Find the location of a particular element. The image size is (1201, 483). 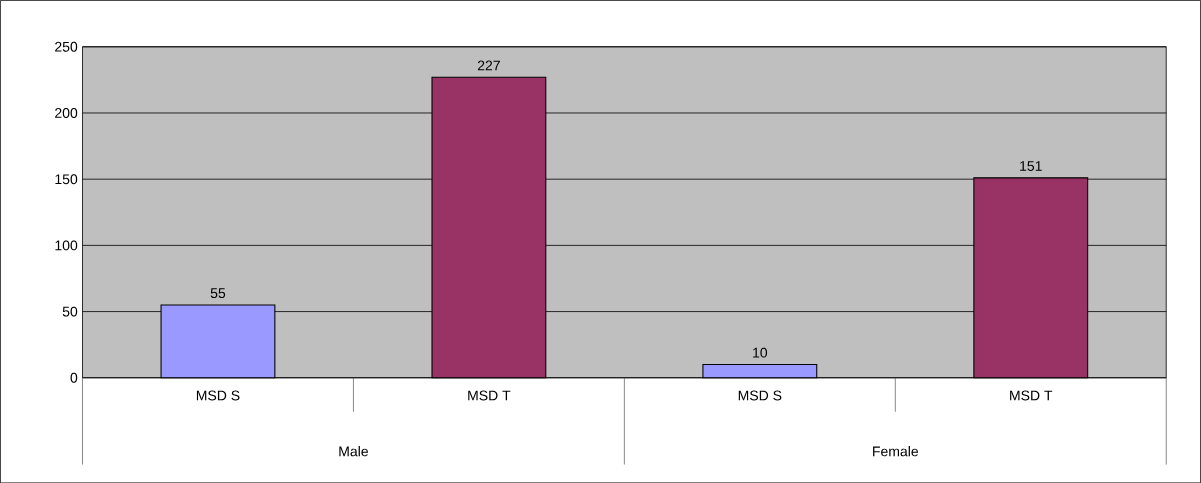

y-tick-label: 250 is located at coordinates (66, 46).